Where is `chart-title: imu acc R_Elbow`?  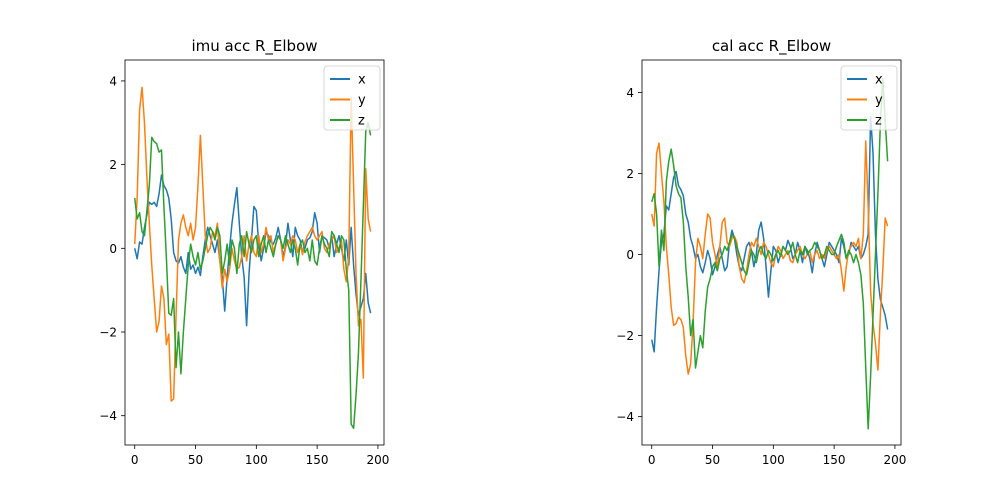 chart-title: imu acc R_Elbow is located at coordinates (254, 46).